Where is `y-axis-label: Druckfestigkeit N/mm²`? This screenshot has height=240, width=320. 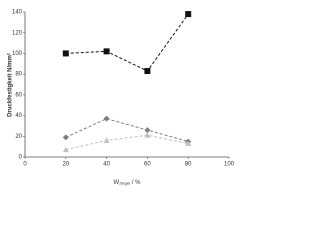
y-axis-label: Druckfestigkeit N/mm² is located at coordinates (10, 85).